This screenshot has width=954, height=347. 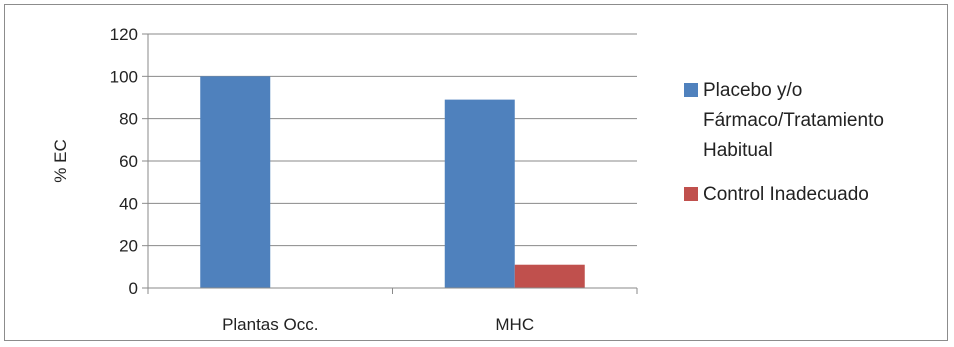 I want to click on y-tick-label: 80, so click(x=128, y=119).